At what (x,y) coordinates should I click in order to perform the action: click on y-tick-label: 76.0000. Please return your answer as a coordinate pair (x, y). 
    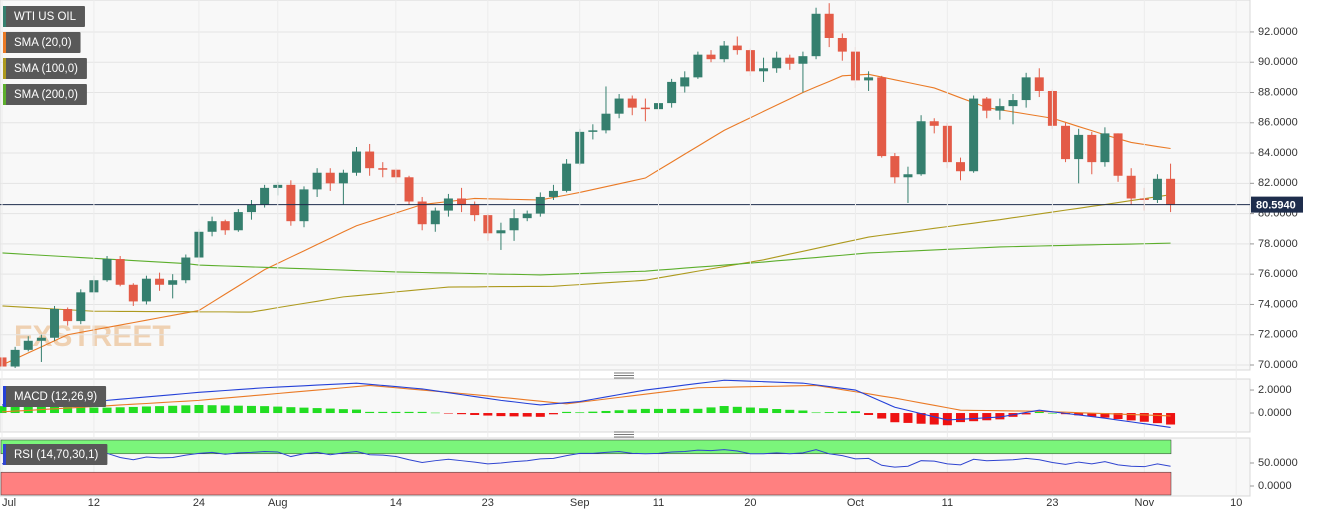
    Looking at the image, I should click on (1278, 274).